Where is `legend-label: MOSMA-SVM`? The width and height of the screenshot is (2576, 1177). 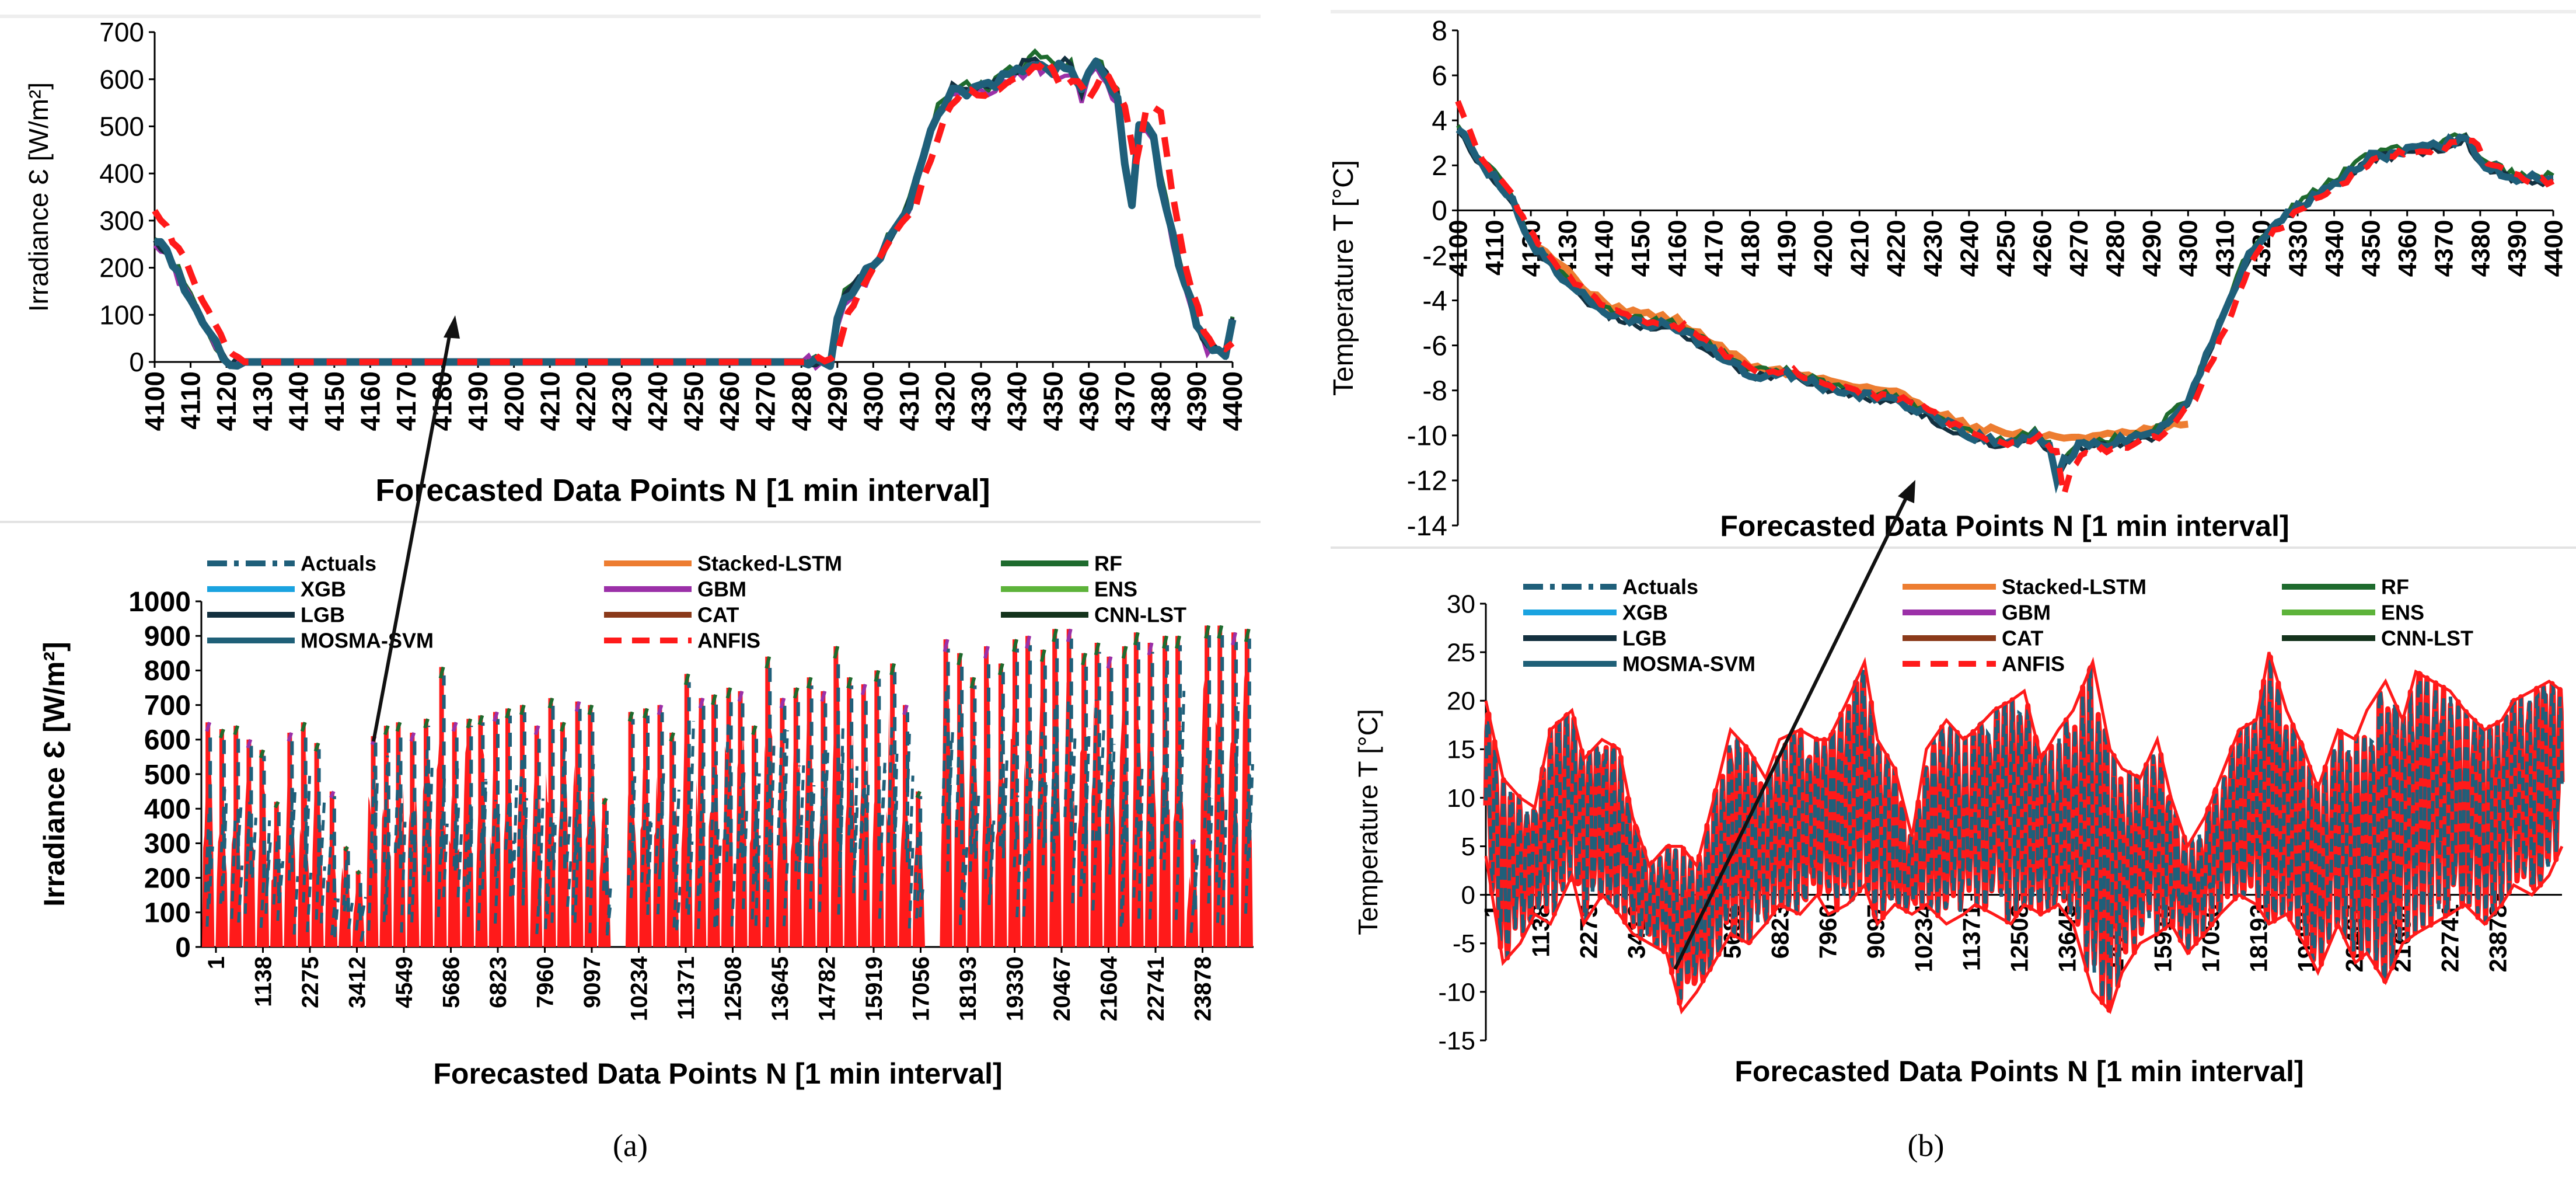
legend-label: MOSMA-SVM is located at coordinates (1688, 664).